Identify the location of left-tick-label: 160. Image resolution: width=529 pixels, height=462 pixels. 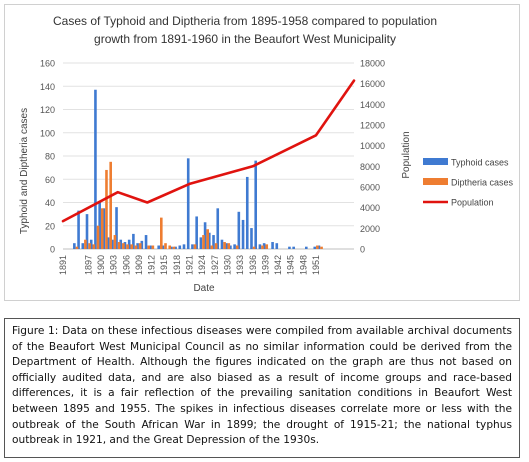
(47, 64).